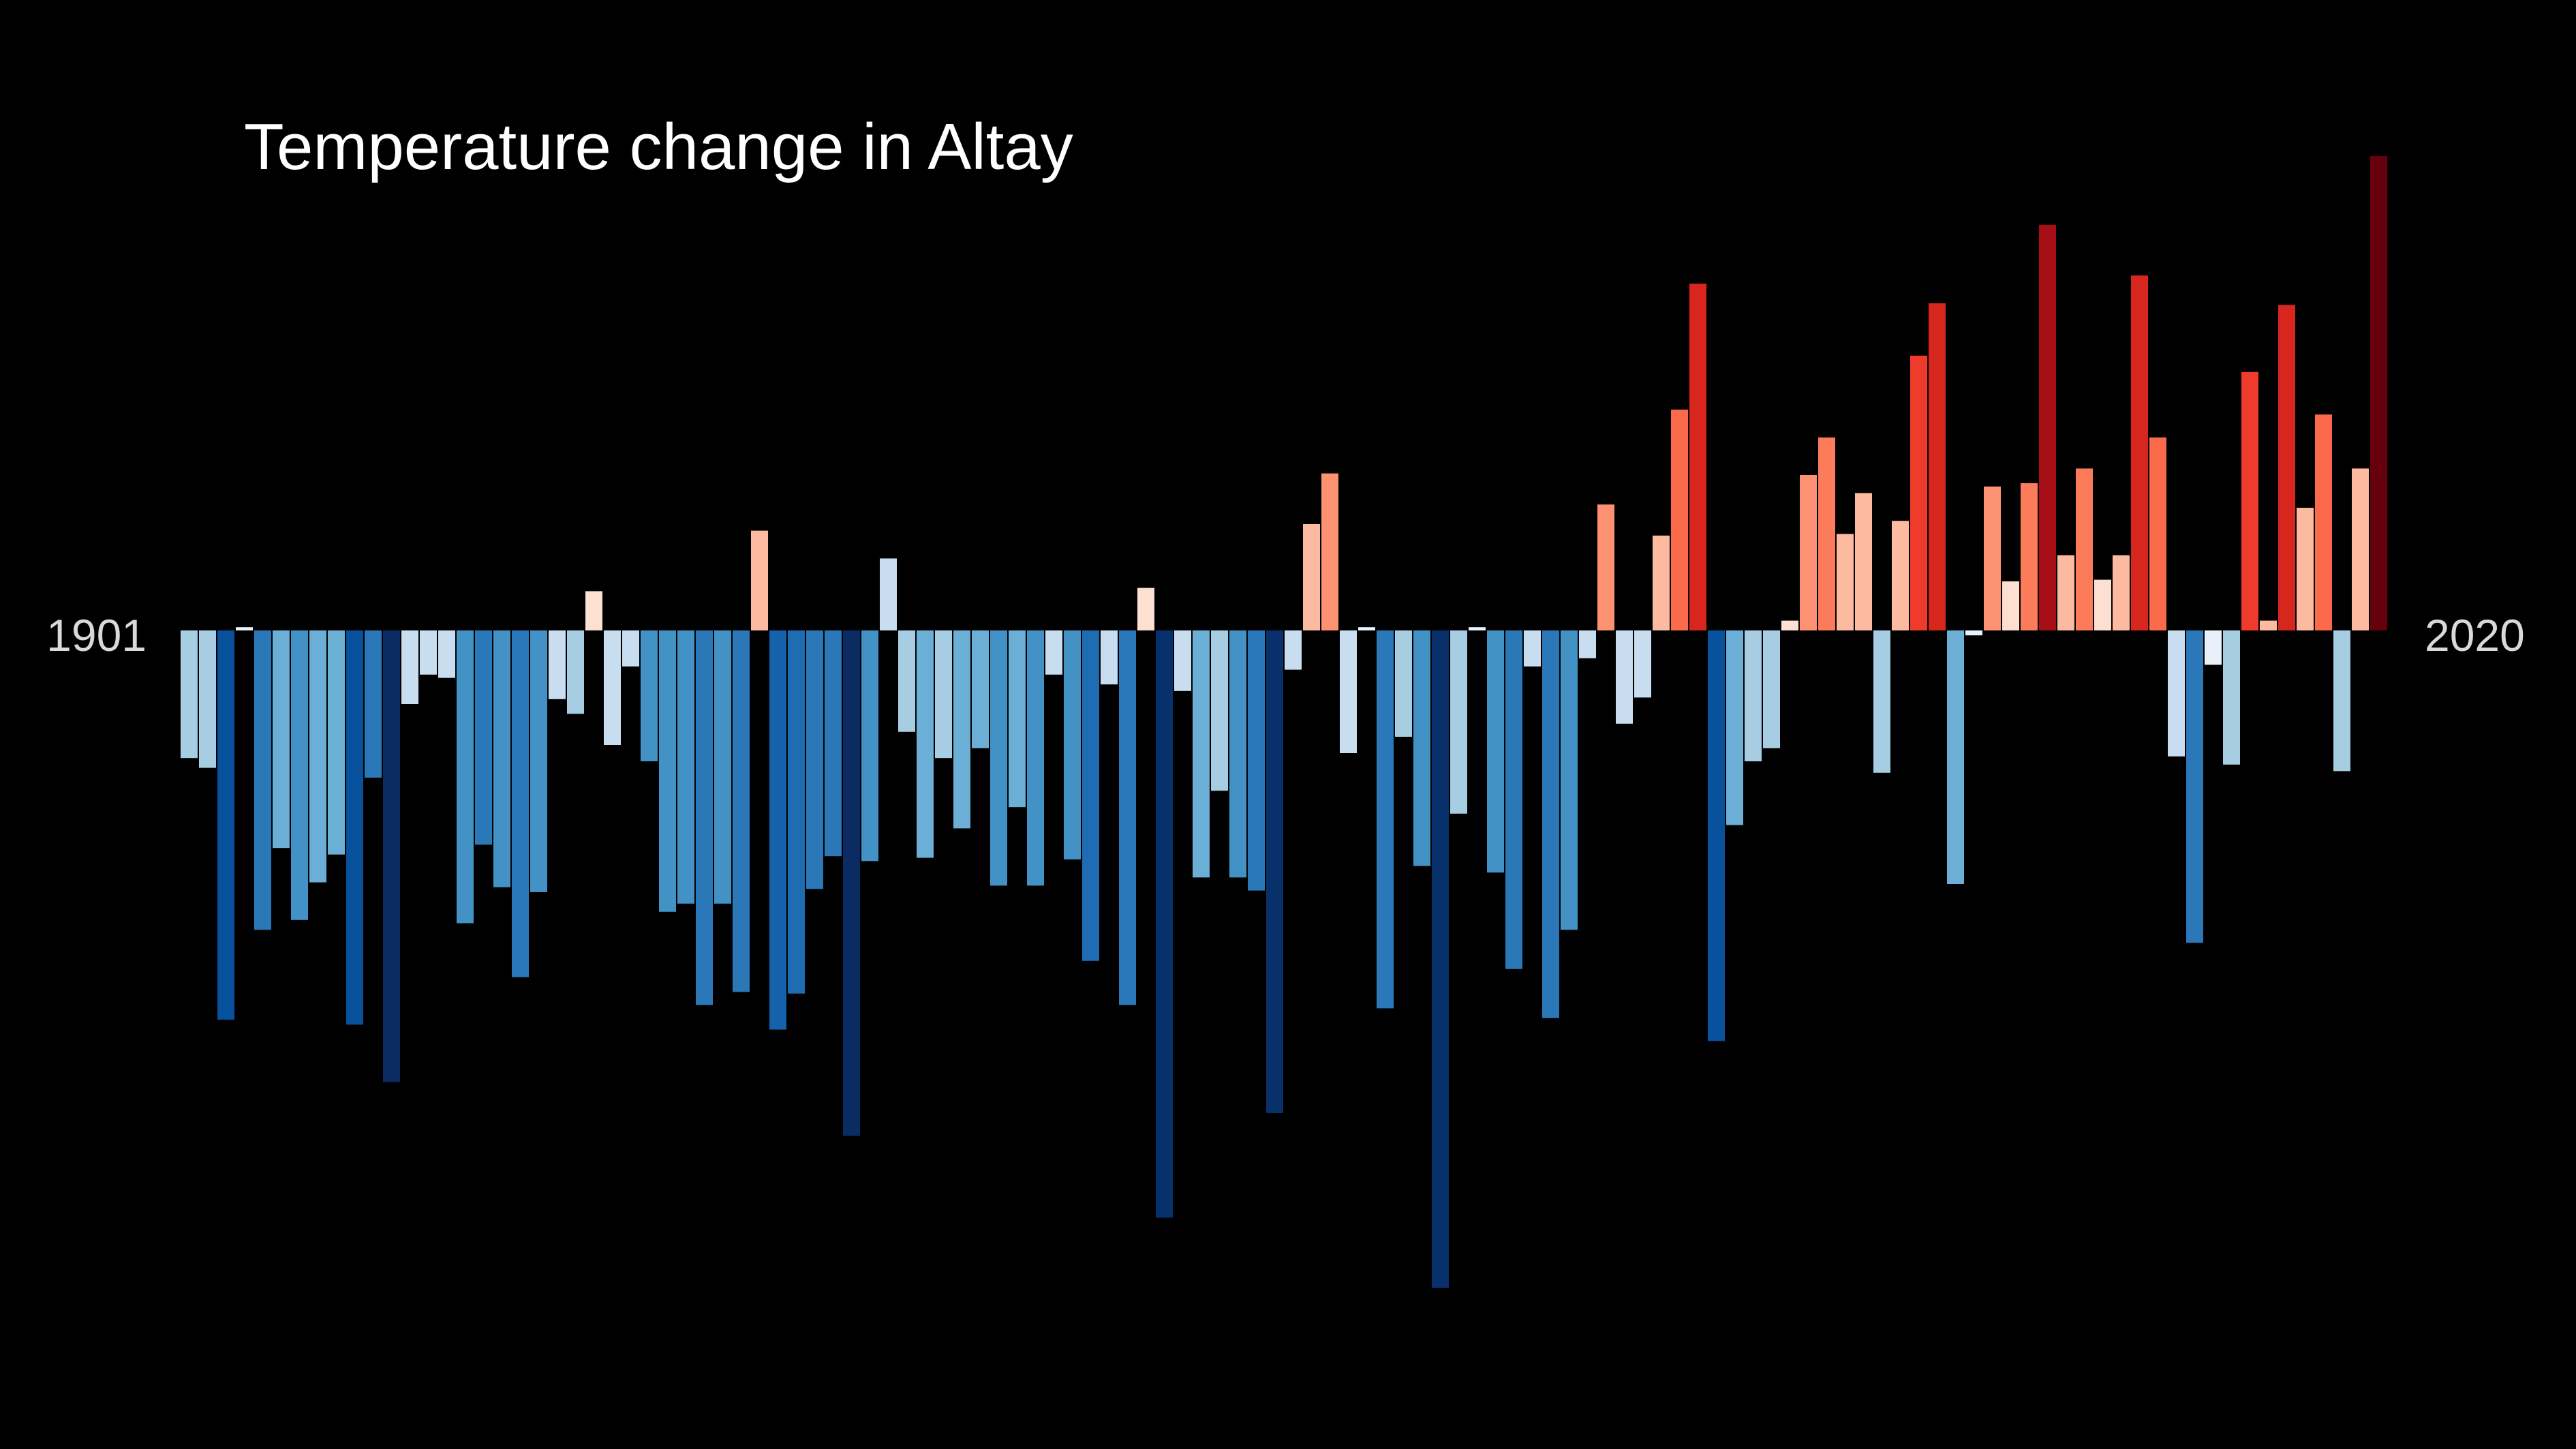 The width and height of the screenshot is (2576, 1449). I want to click on bar-1948, so click(1053, 653).